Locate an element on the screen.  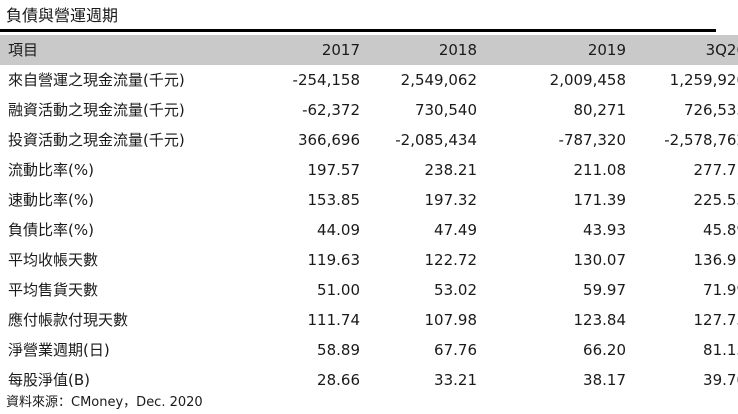
table-cell: -2,578,762 is located at coordinates (701, 140).